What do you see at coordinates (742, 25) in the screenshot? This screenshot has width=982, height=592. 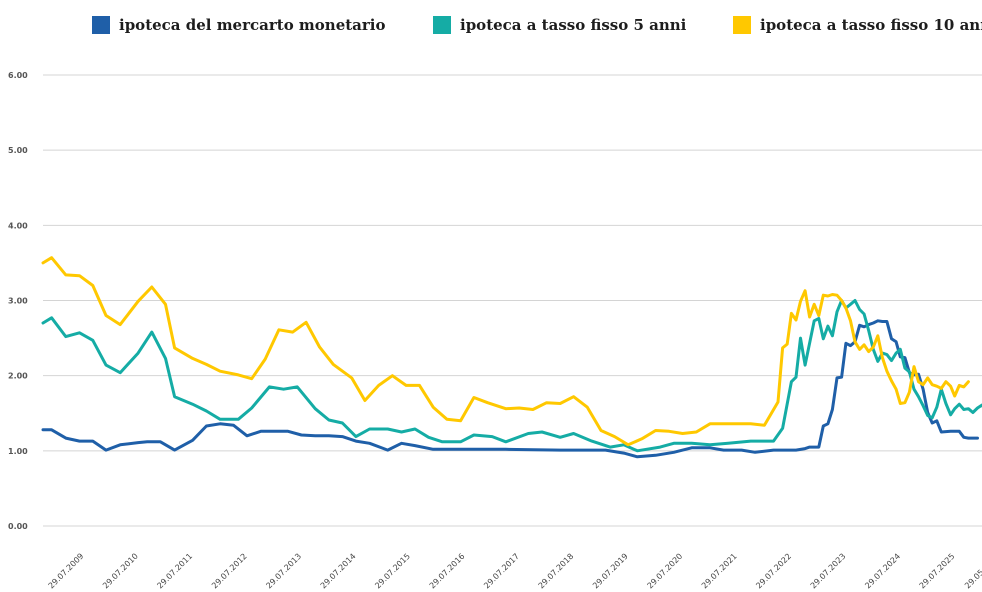 I see `legend-swatch-fixed-10y` at bounding box center [742, 25].